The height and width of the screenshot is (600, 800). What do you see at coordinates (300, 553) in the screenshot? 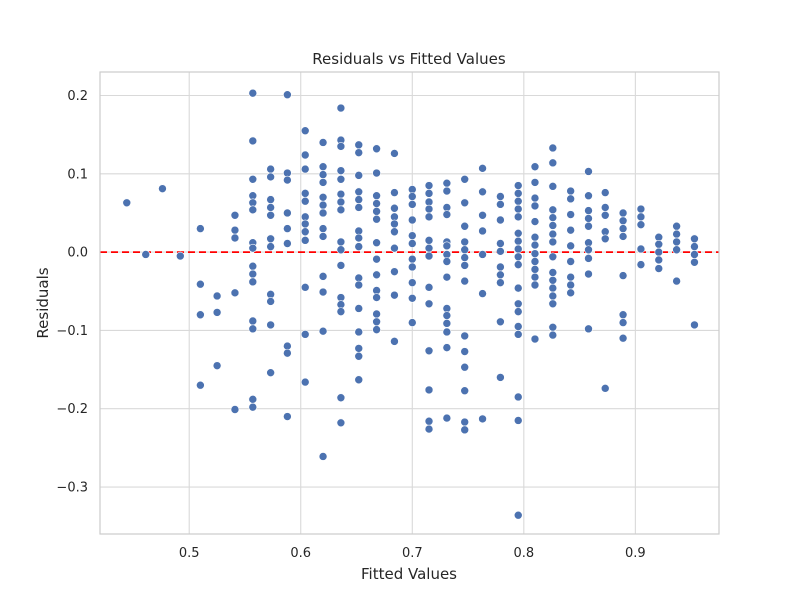
I see `x-tick-label: 0.6` at bounding box center [300, 553].